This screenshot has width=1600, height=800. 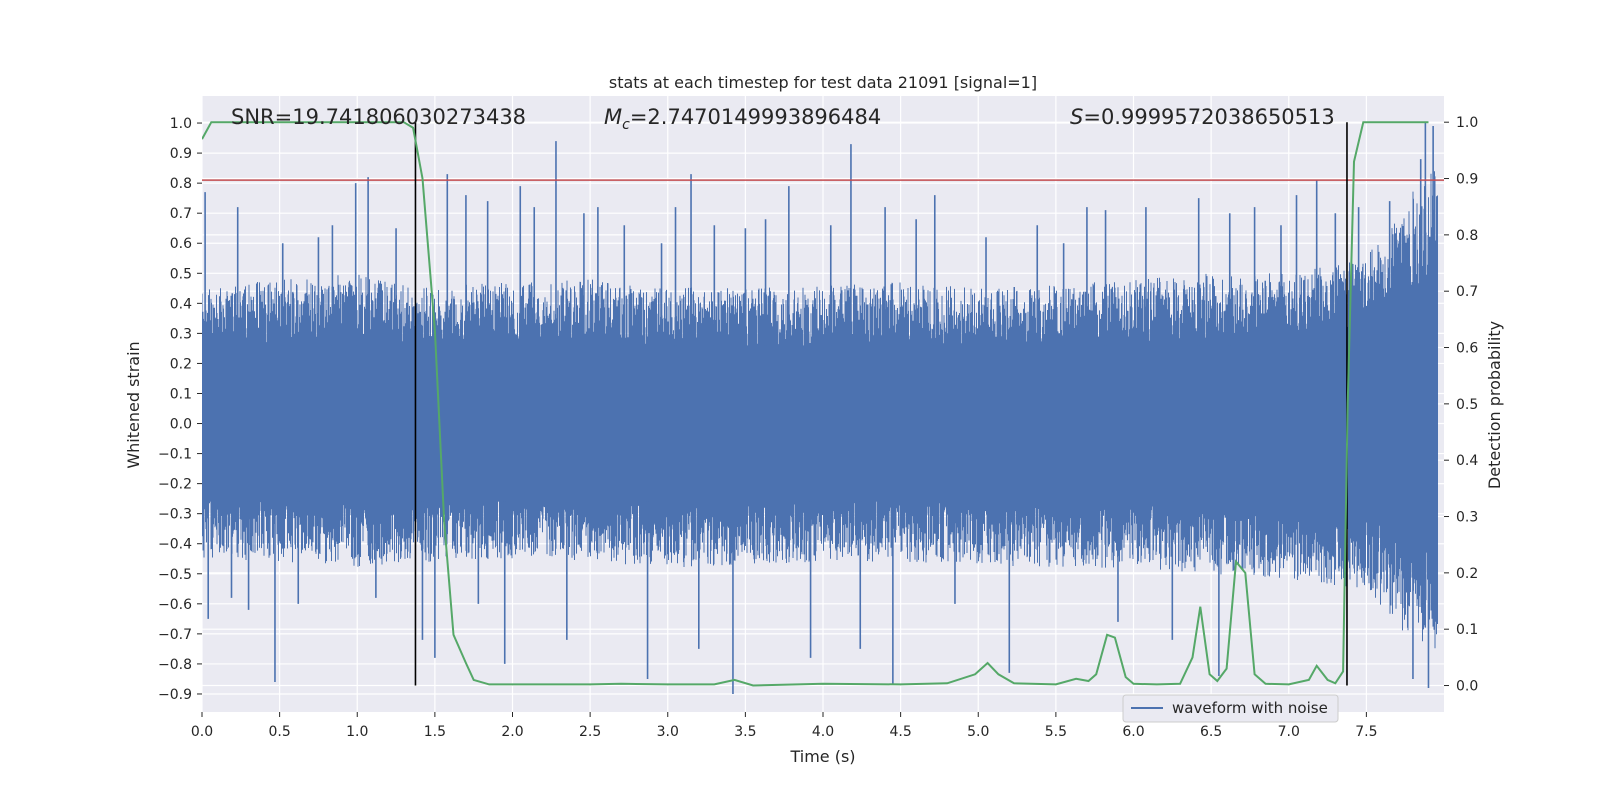 What do you see at coordinates (1467, 123) in the screenshot?
I see `y2-tick-label: 1.0` at bounding box center [1467, 123].